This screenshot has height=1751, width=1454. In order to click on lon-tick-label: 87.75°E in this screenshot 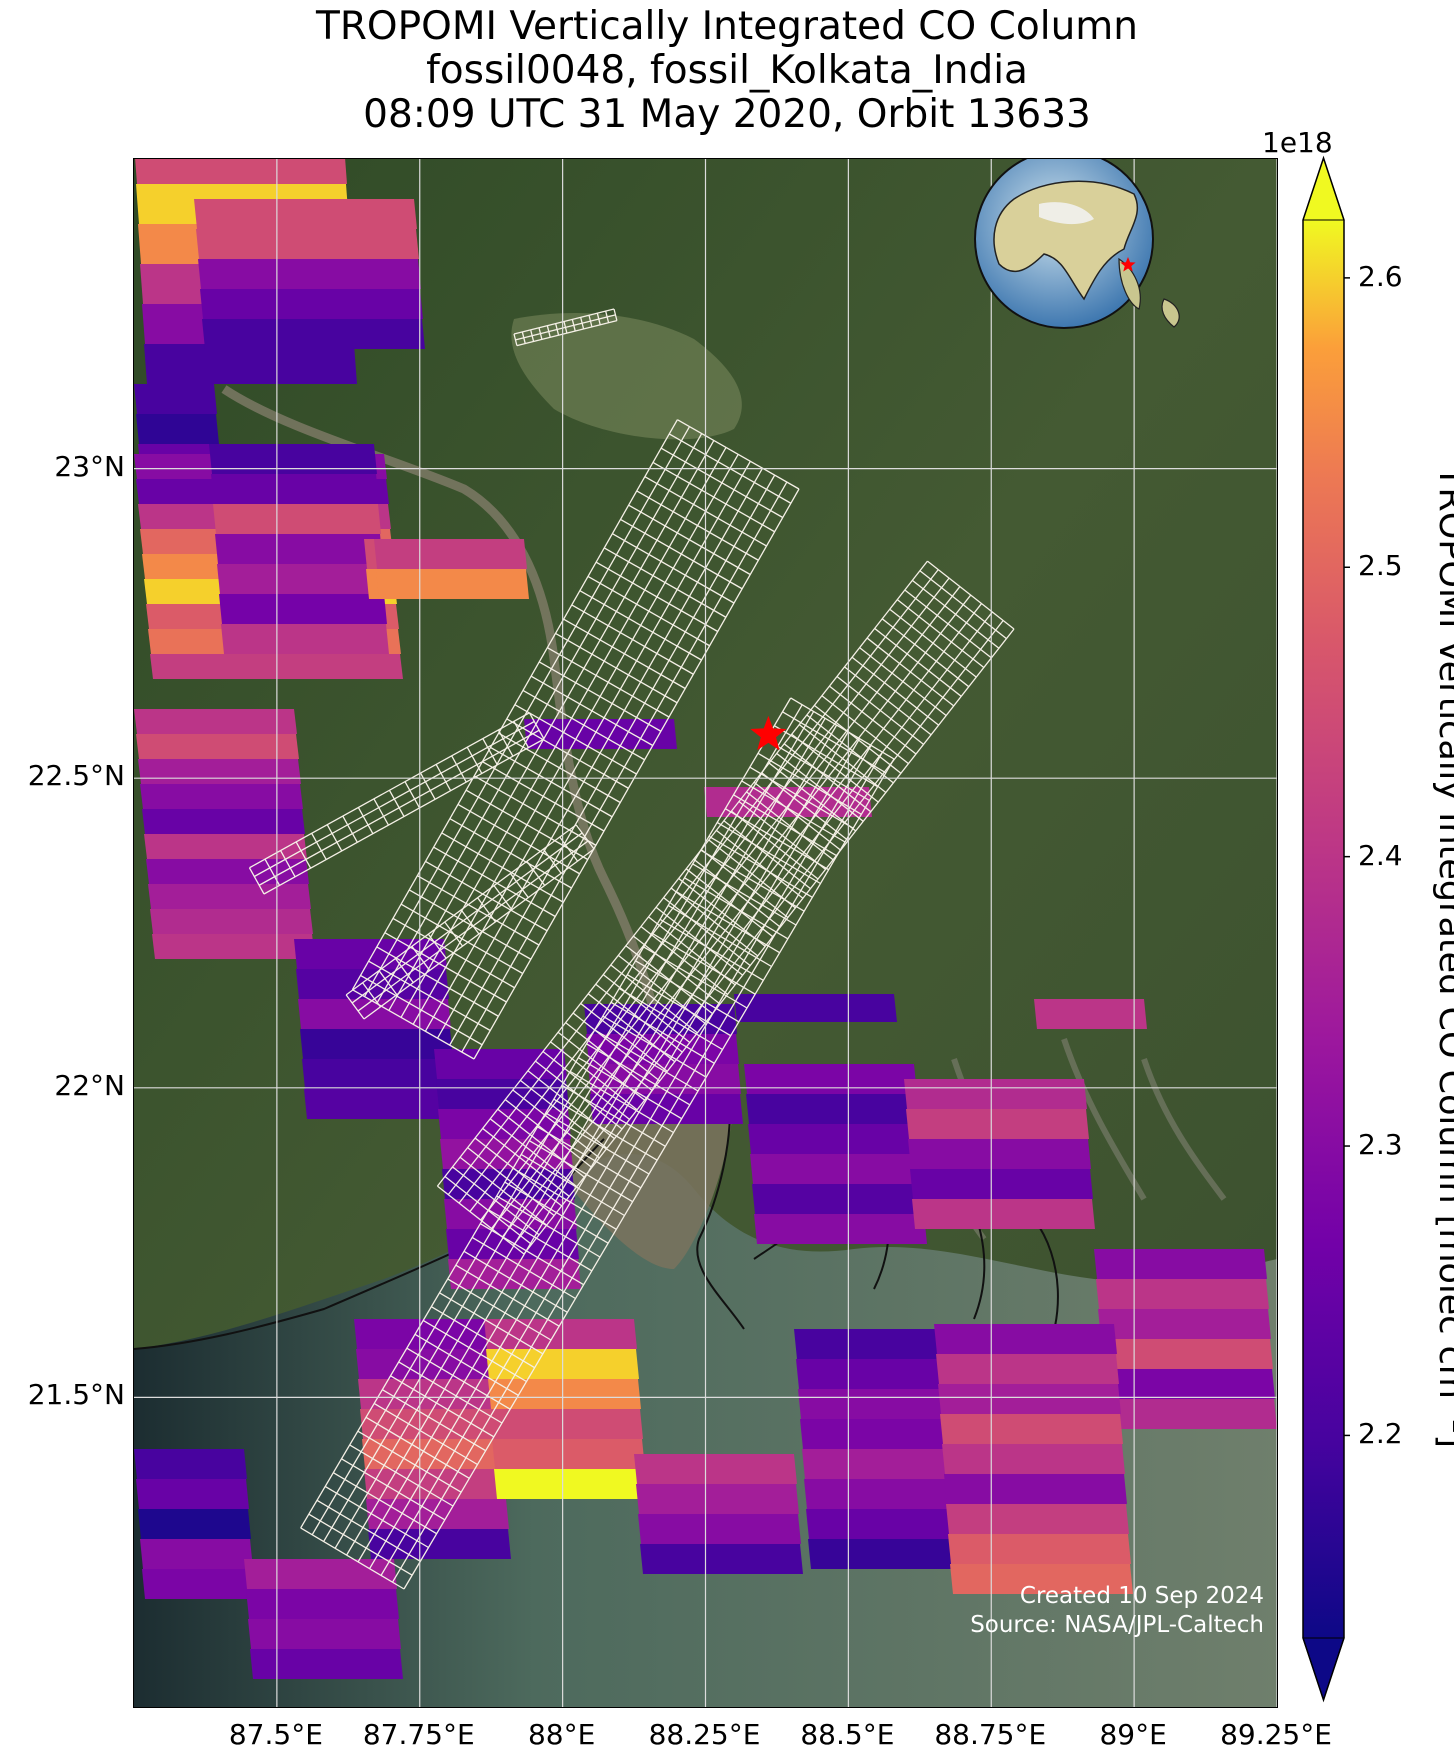, I will do `click(418, 1734)`.